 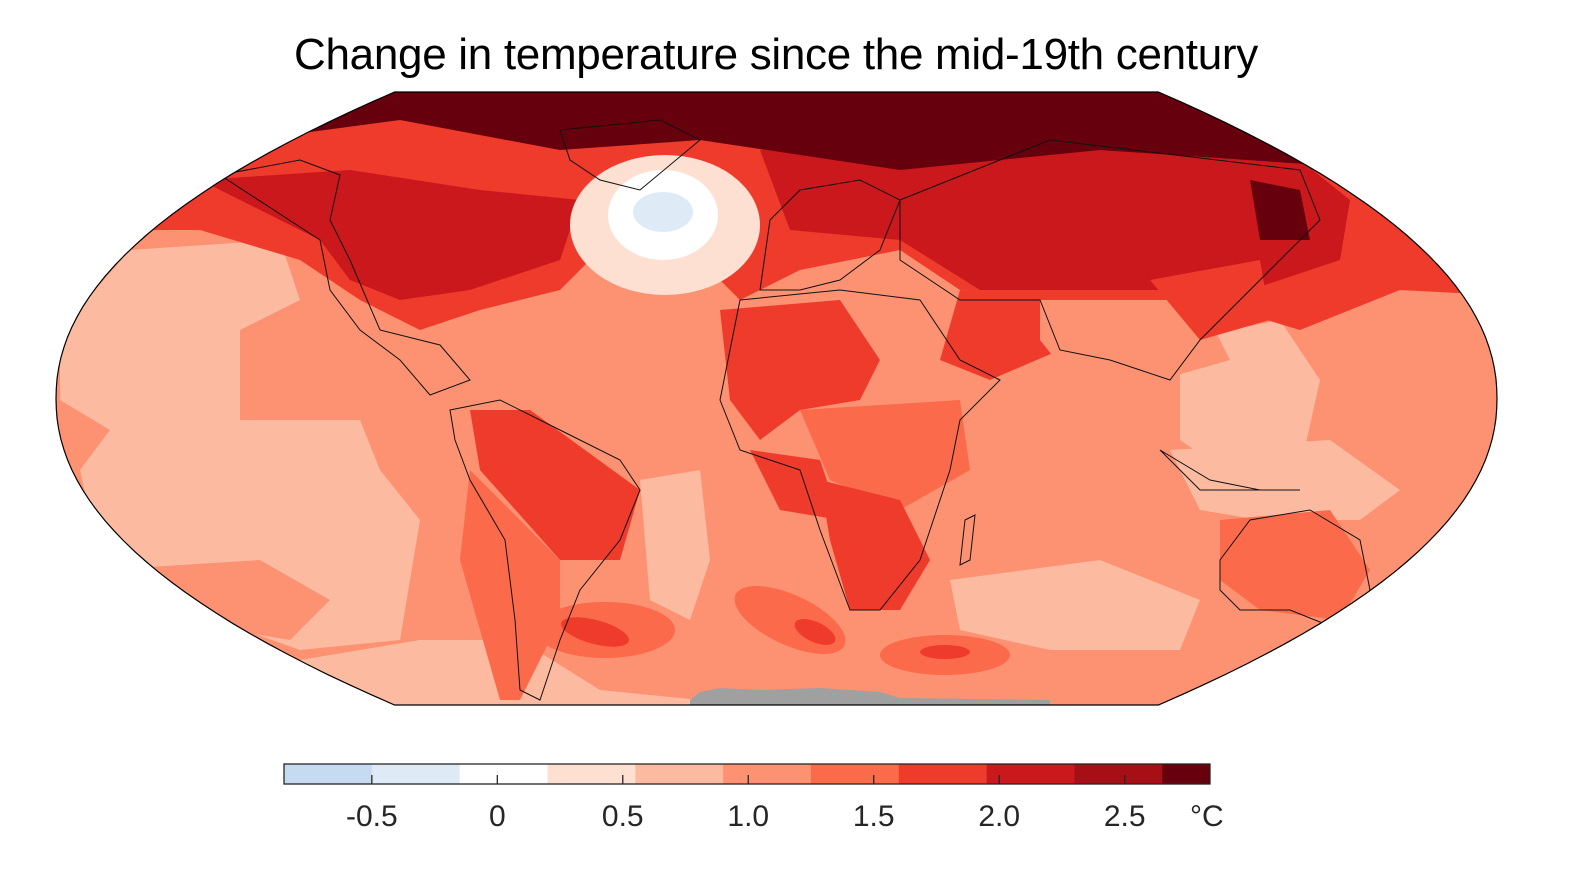 I want to click on region-maritime-light, so click(x=1285, y=480).